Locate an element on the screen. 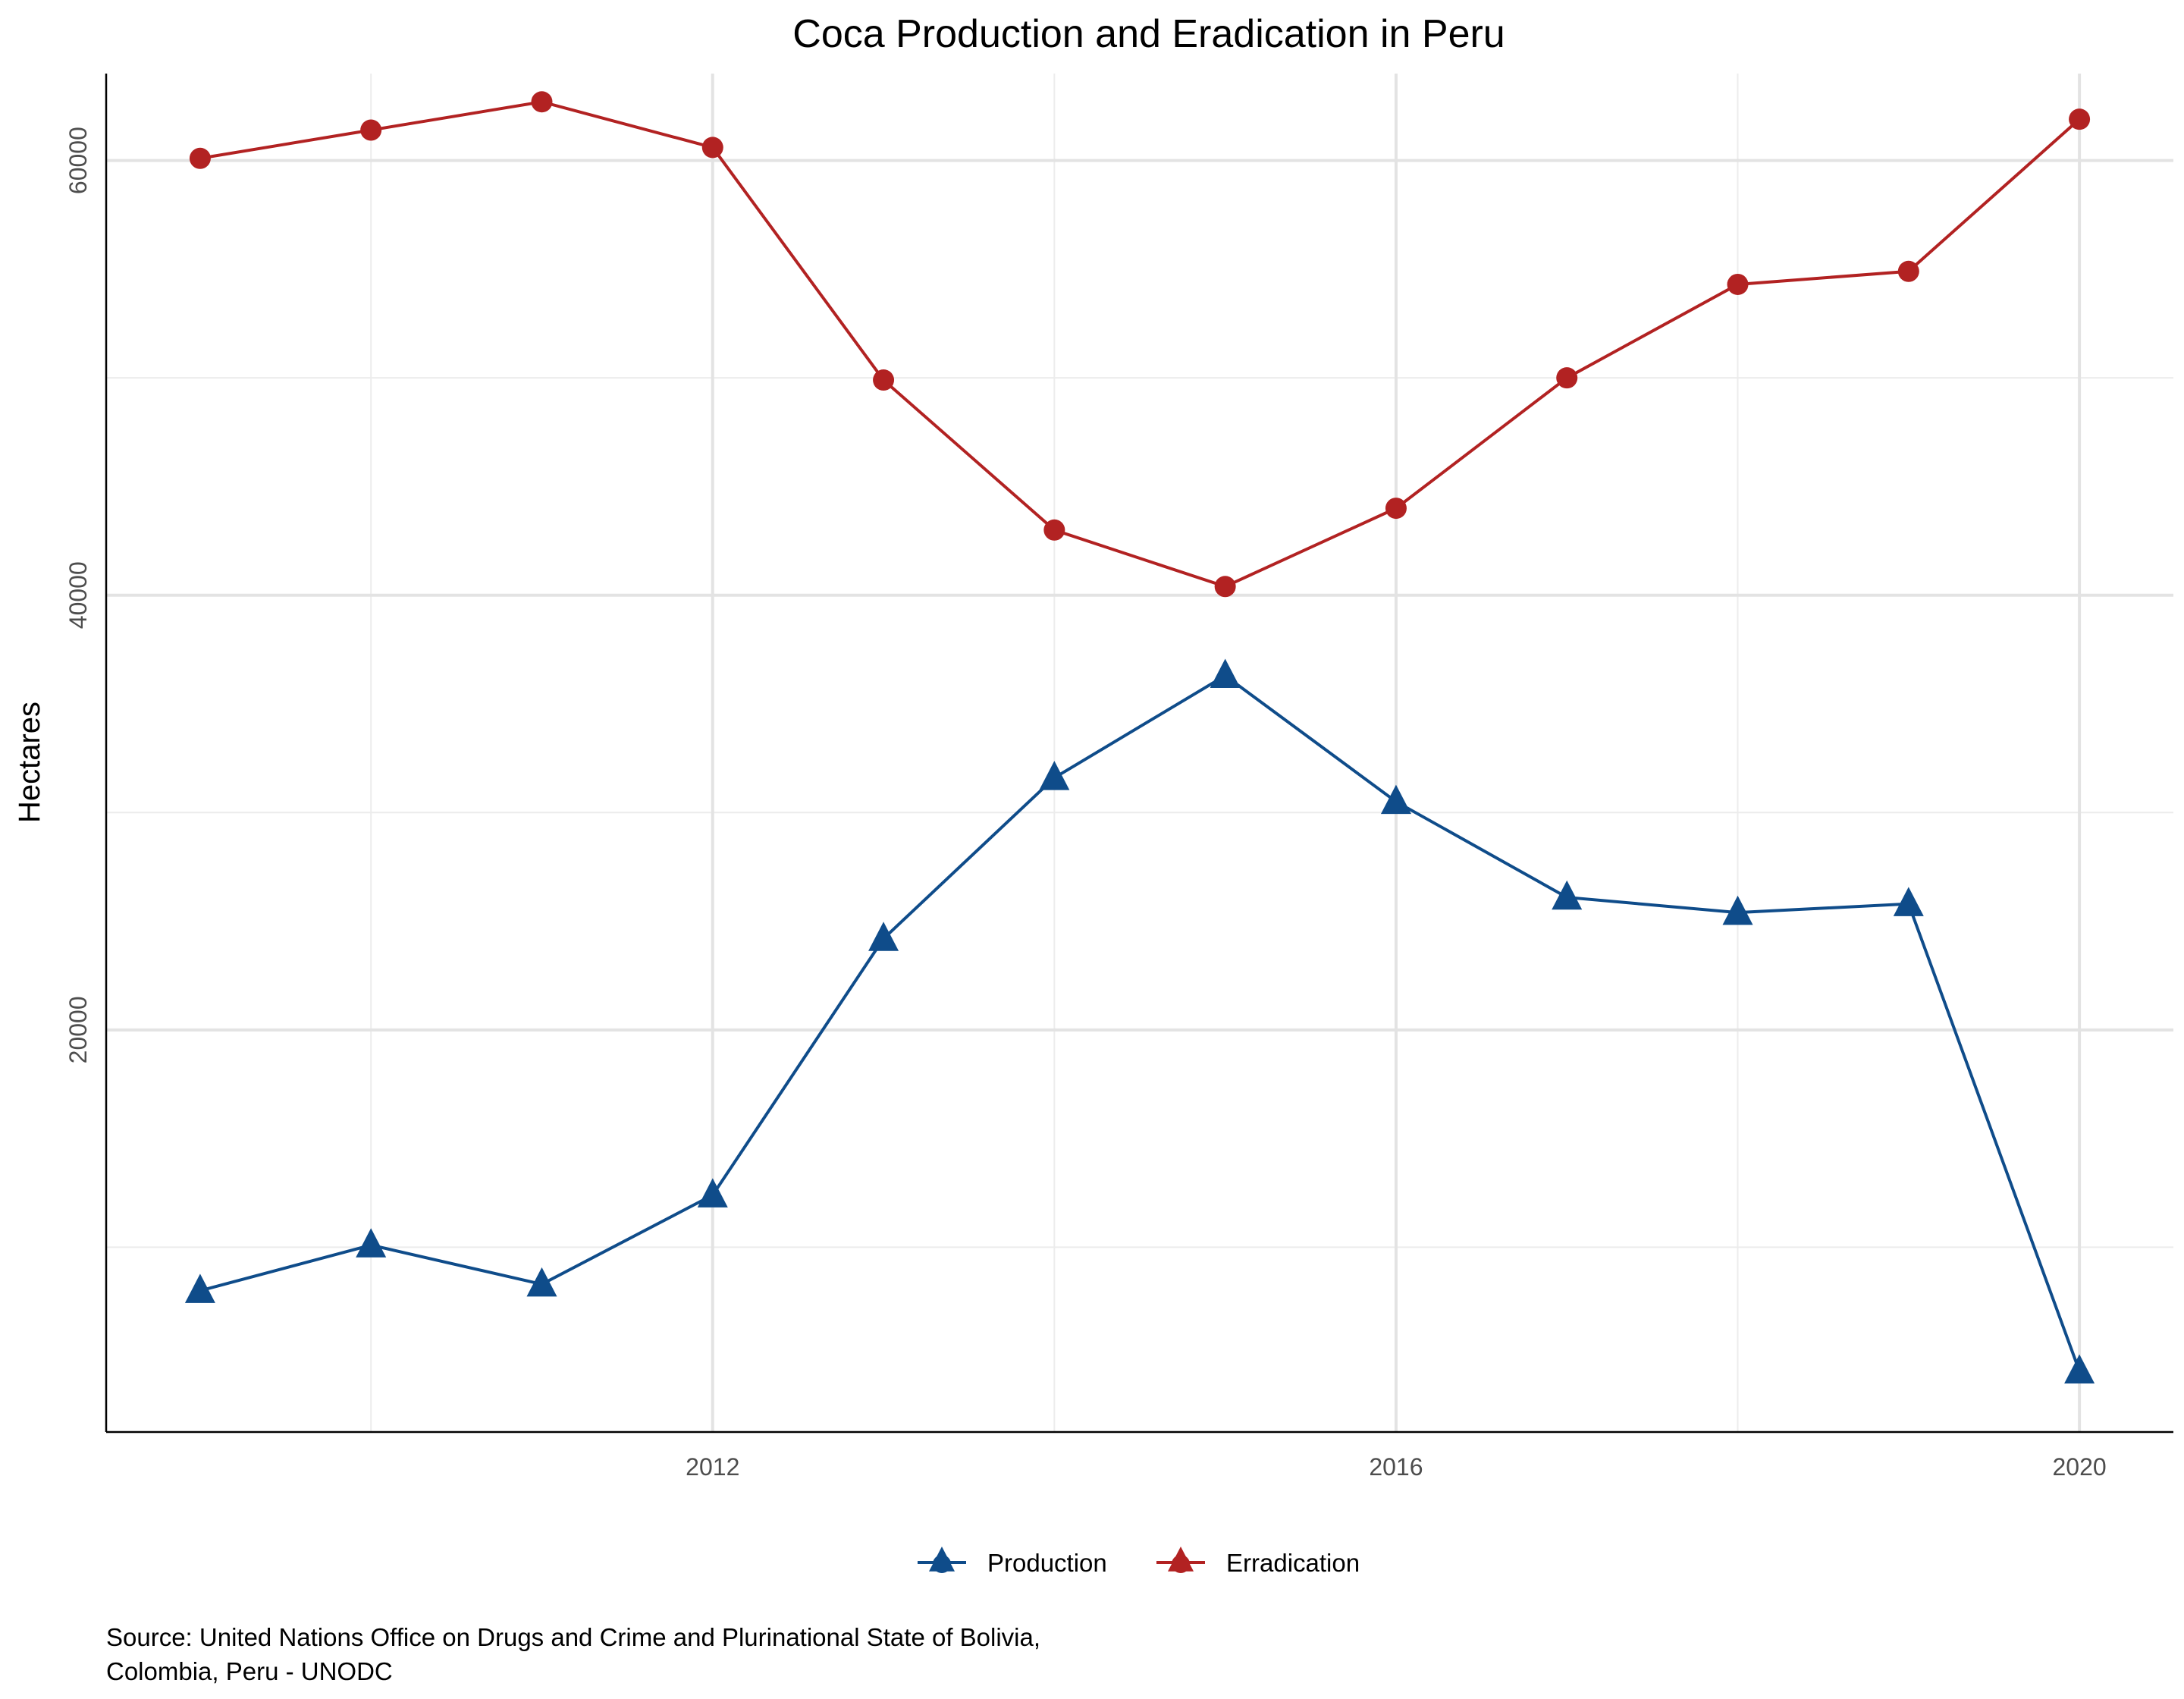 The image size is (2184, 1699). chart-title: Coca Production and Eradication in Peru is located at coordinates (1148, 34).